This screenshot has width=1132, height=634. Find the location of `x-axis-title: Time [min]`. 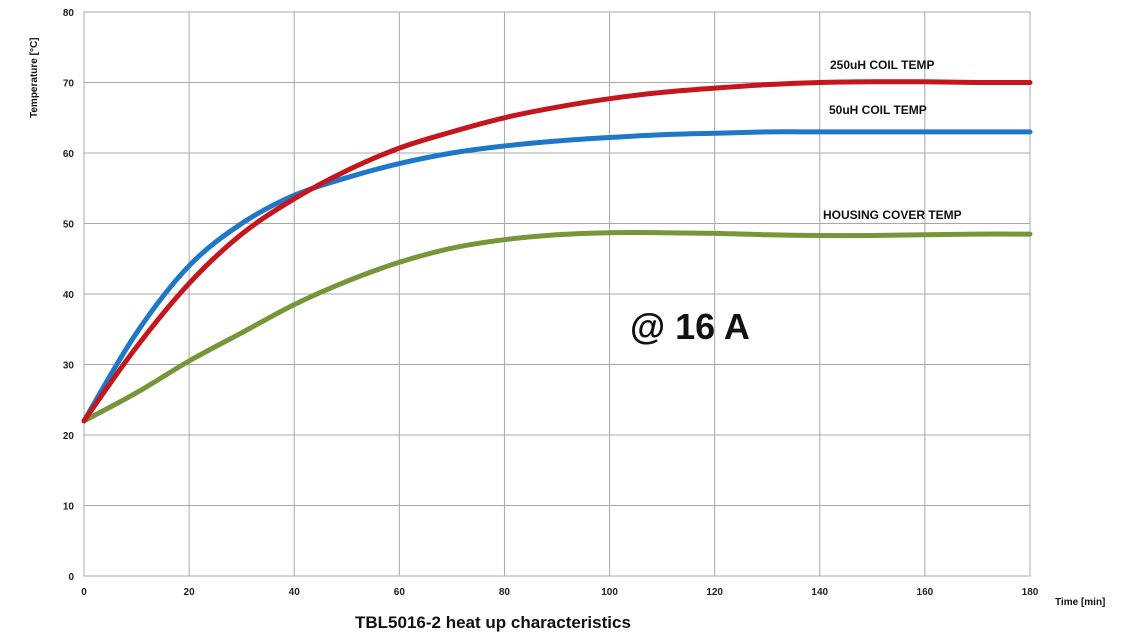

x-axis-title: Time [min] is located at coordinates (1080, 602).